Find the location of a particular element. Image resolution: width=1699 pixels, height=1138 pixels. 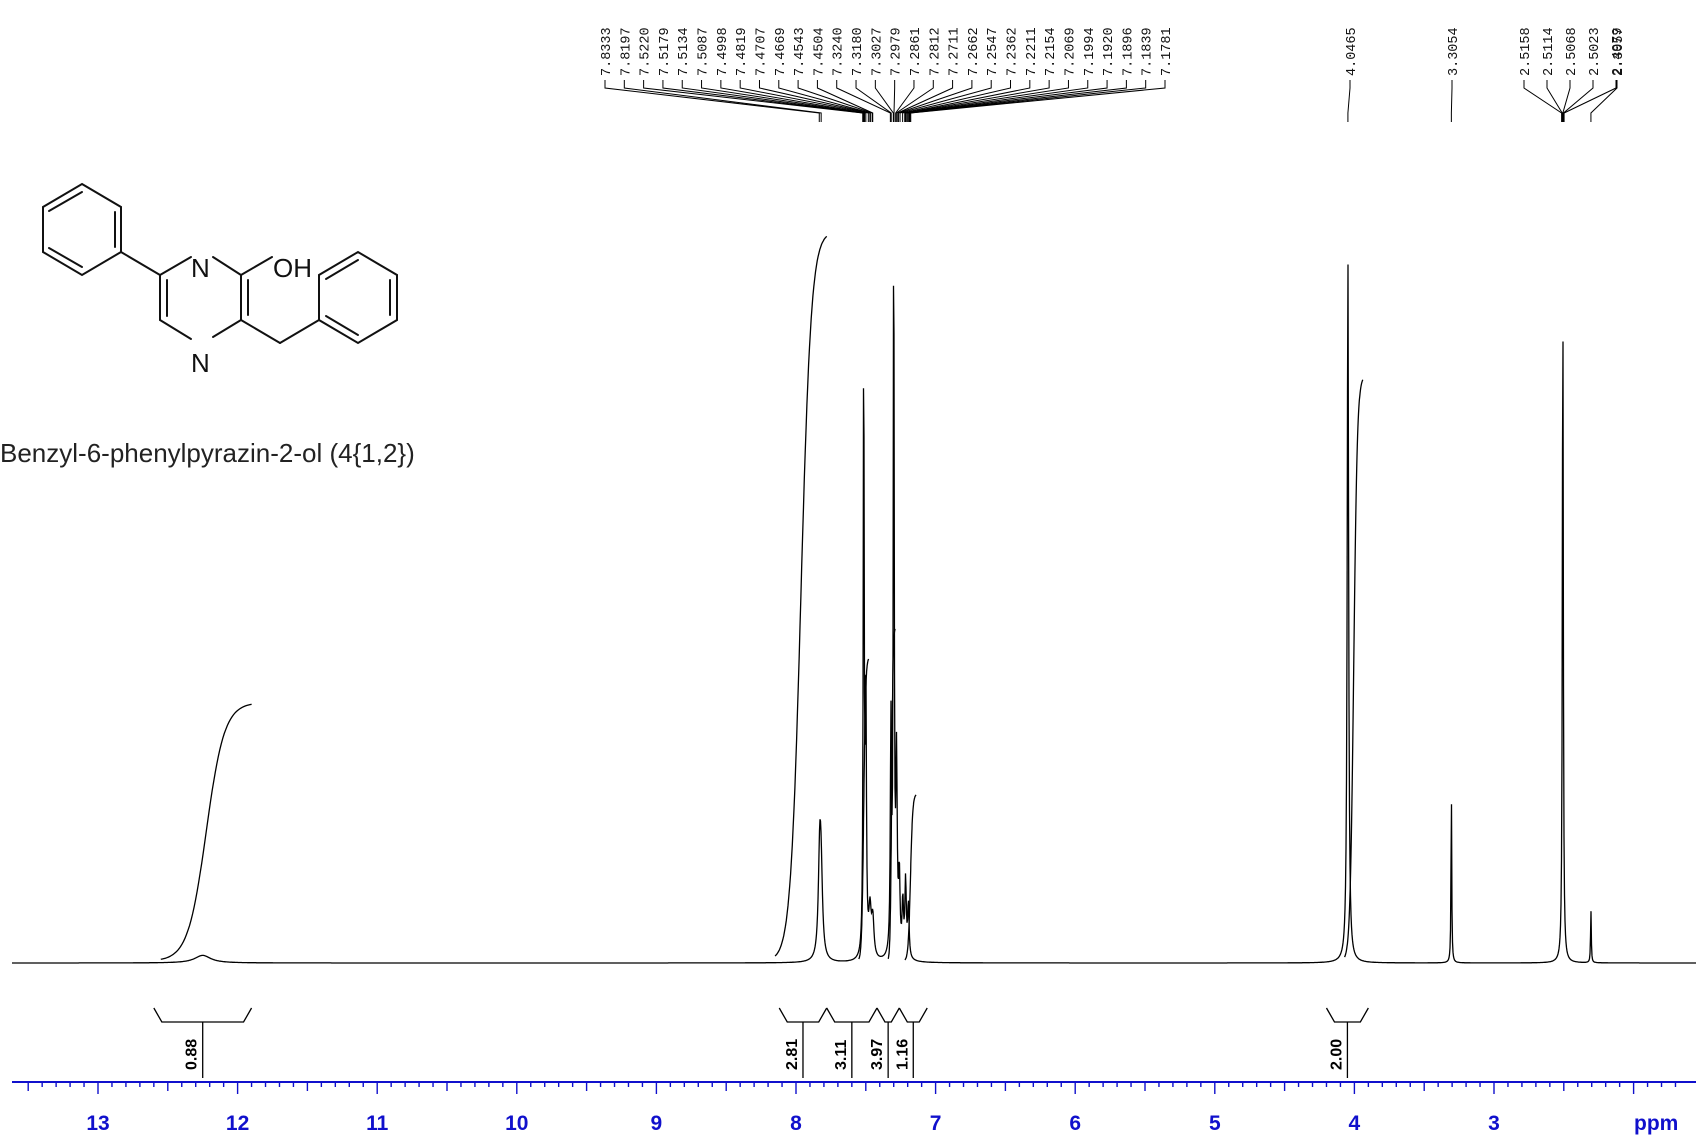

svg-text: 7.1920 is located at coordinates (1109, 51).